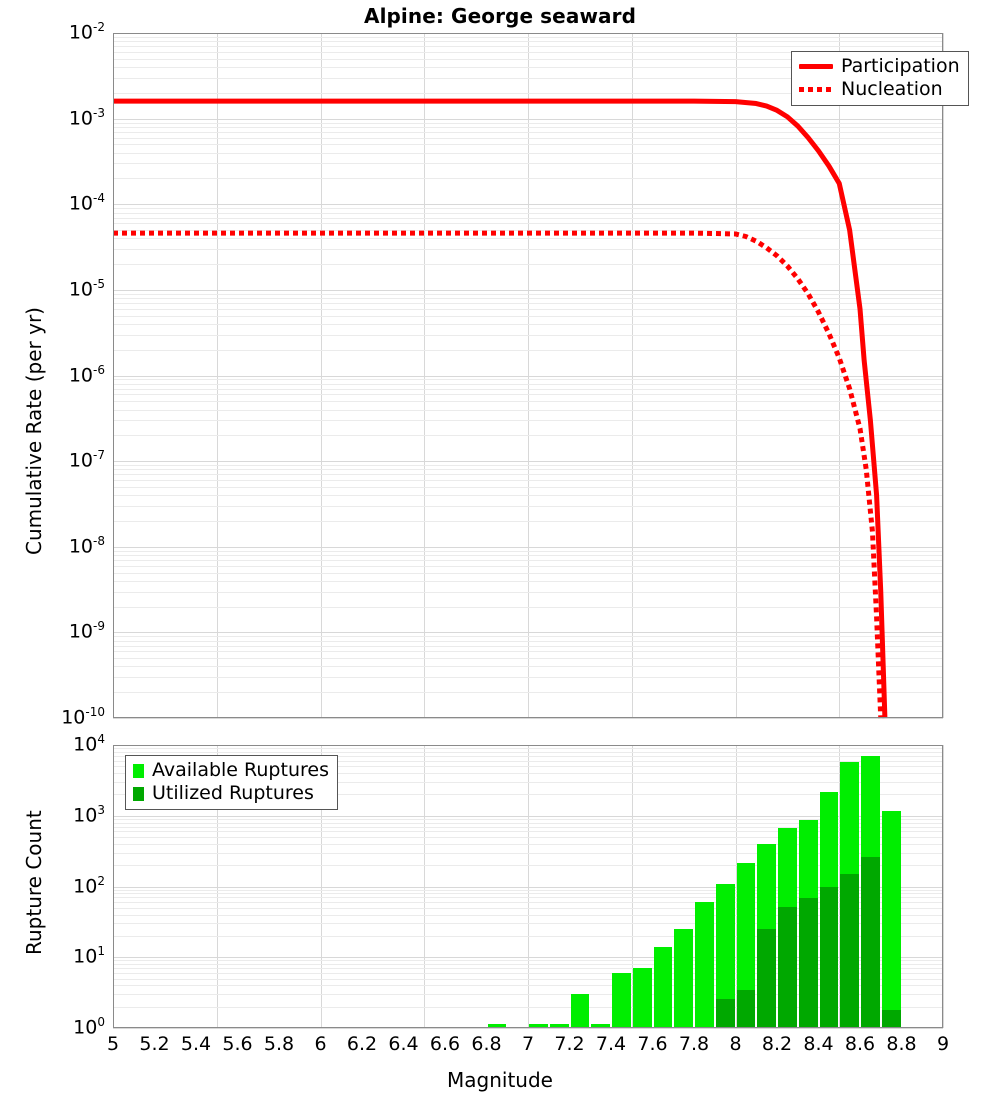 The height and width of the screenshot is (1100, 1000). I want to click on x-tick-label: 8.4, so click(818, 1044).